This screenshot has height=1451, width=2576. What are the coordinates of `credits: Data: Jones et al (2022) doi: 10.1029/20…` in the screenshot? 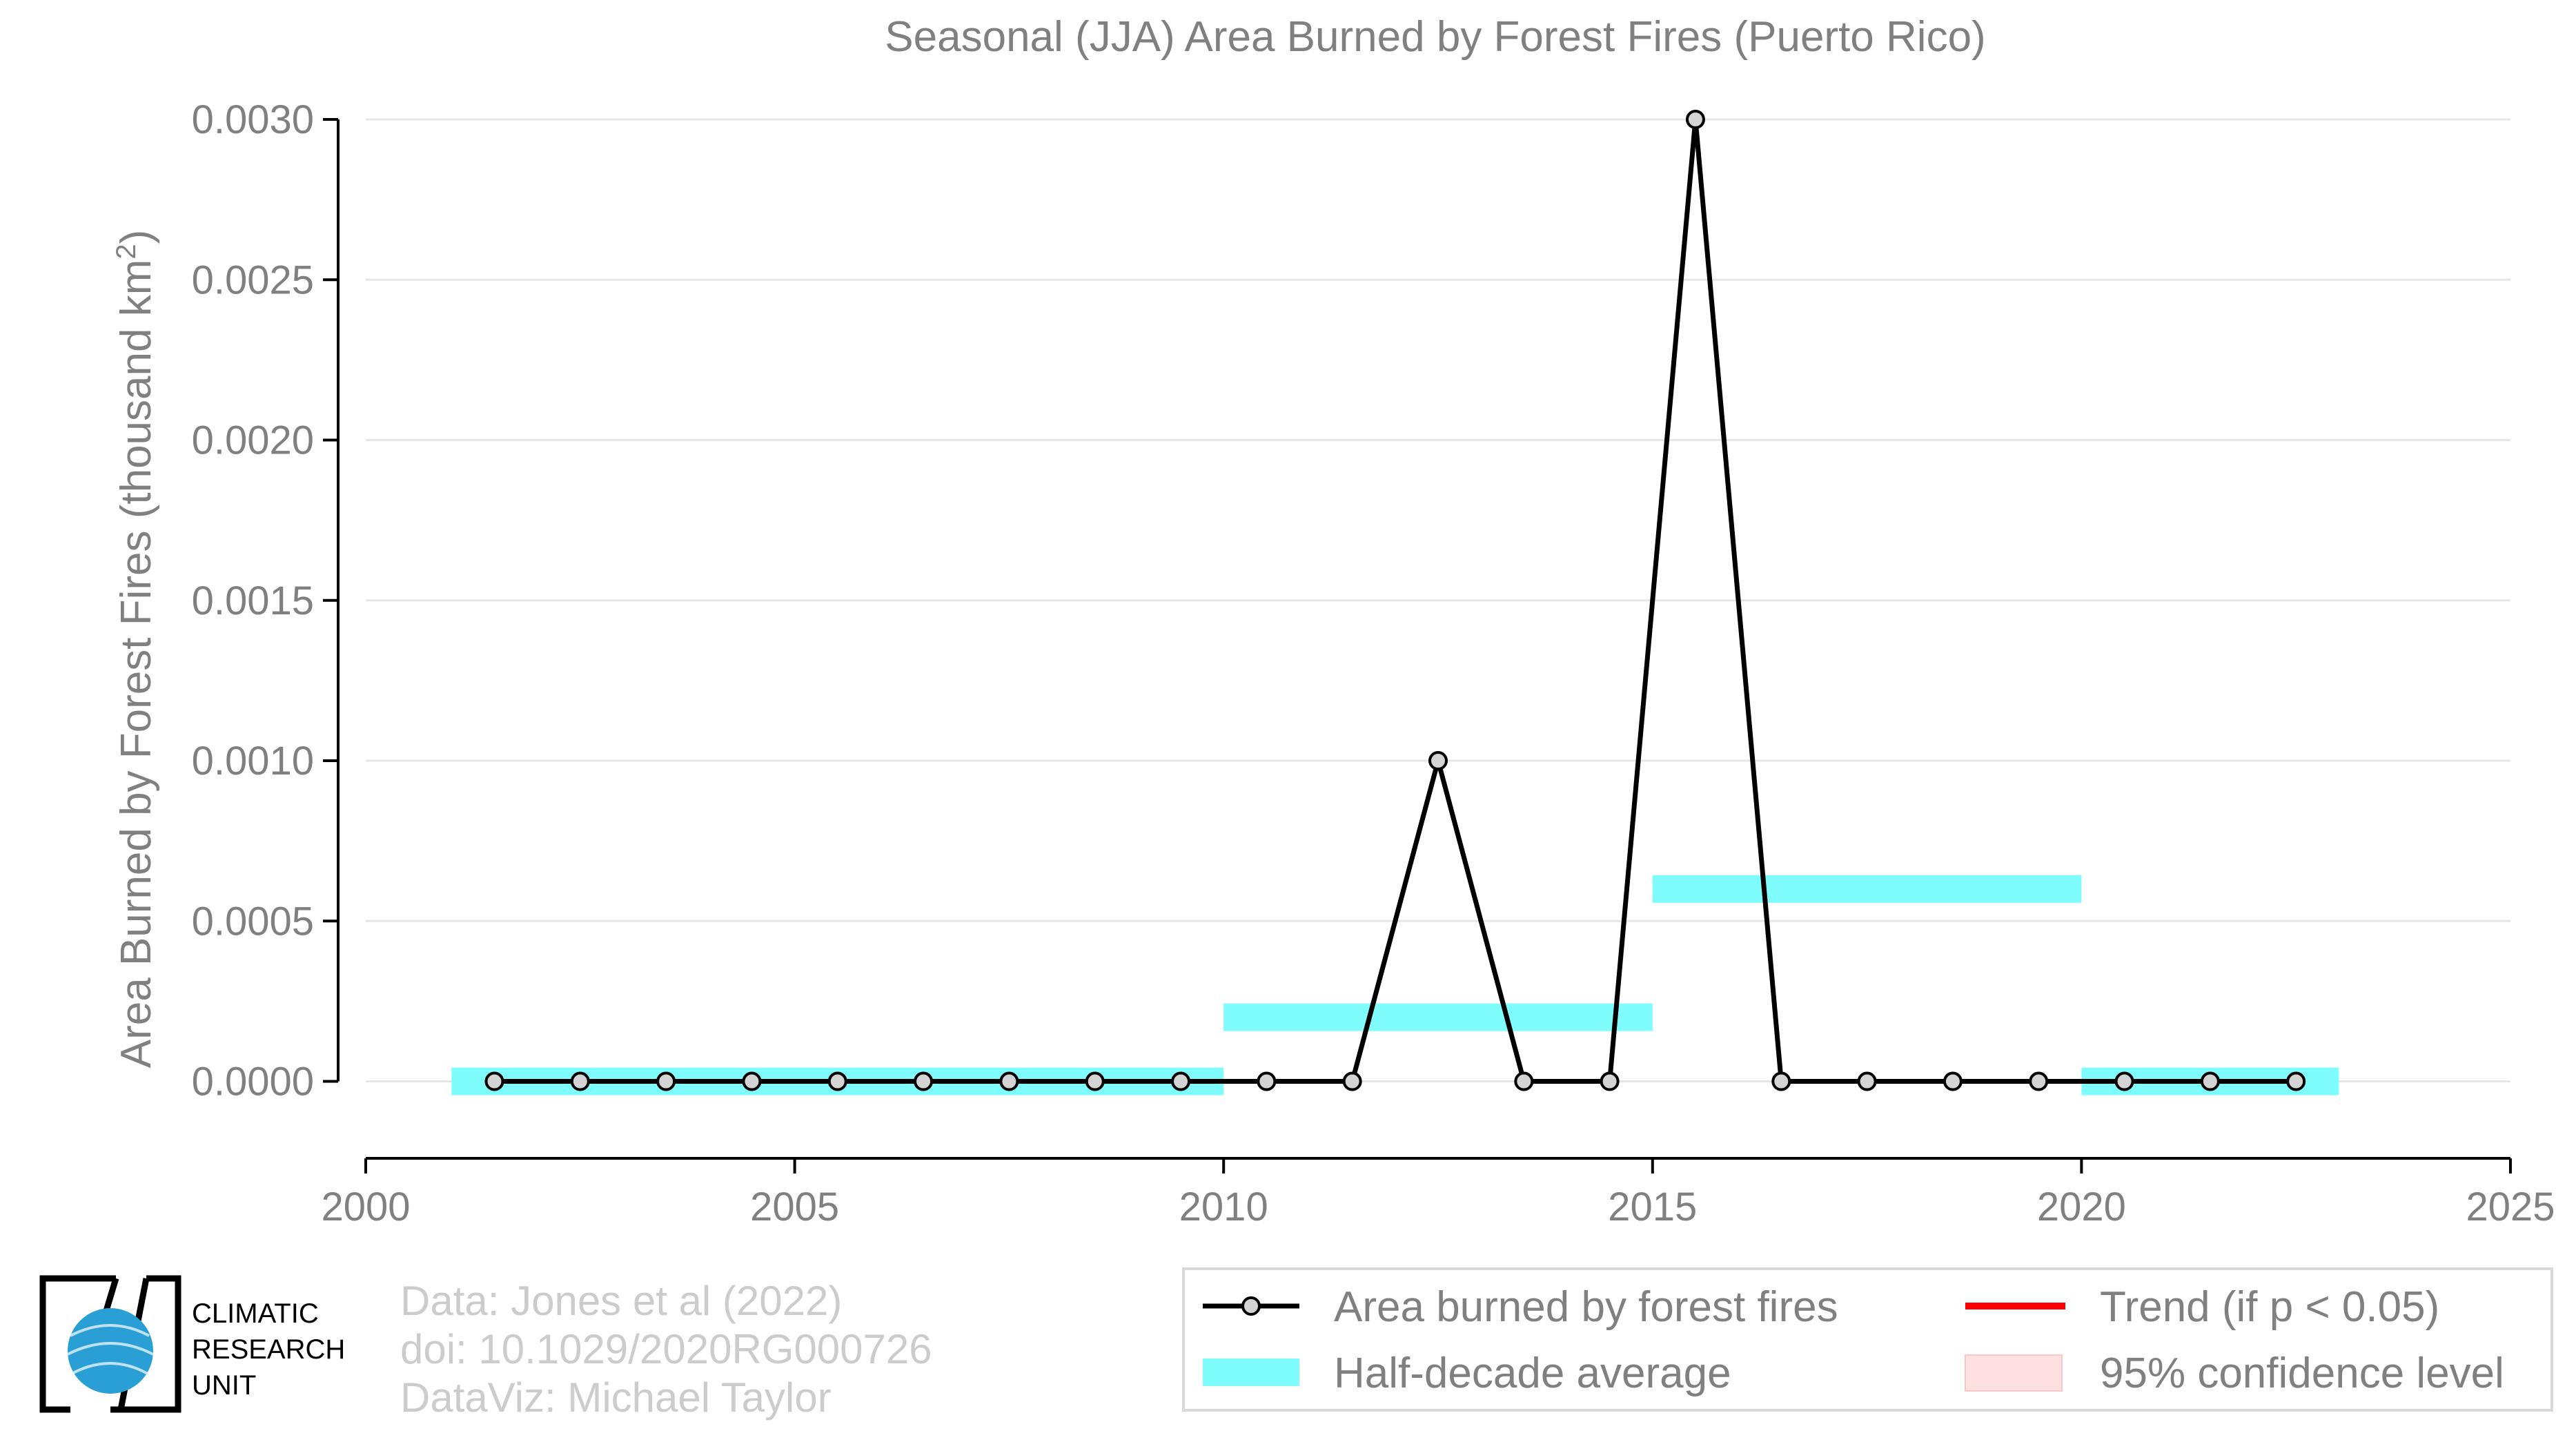 It's located at (666, 1349).